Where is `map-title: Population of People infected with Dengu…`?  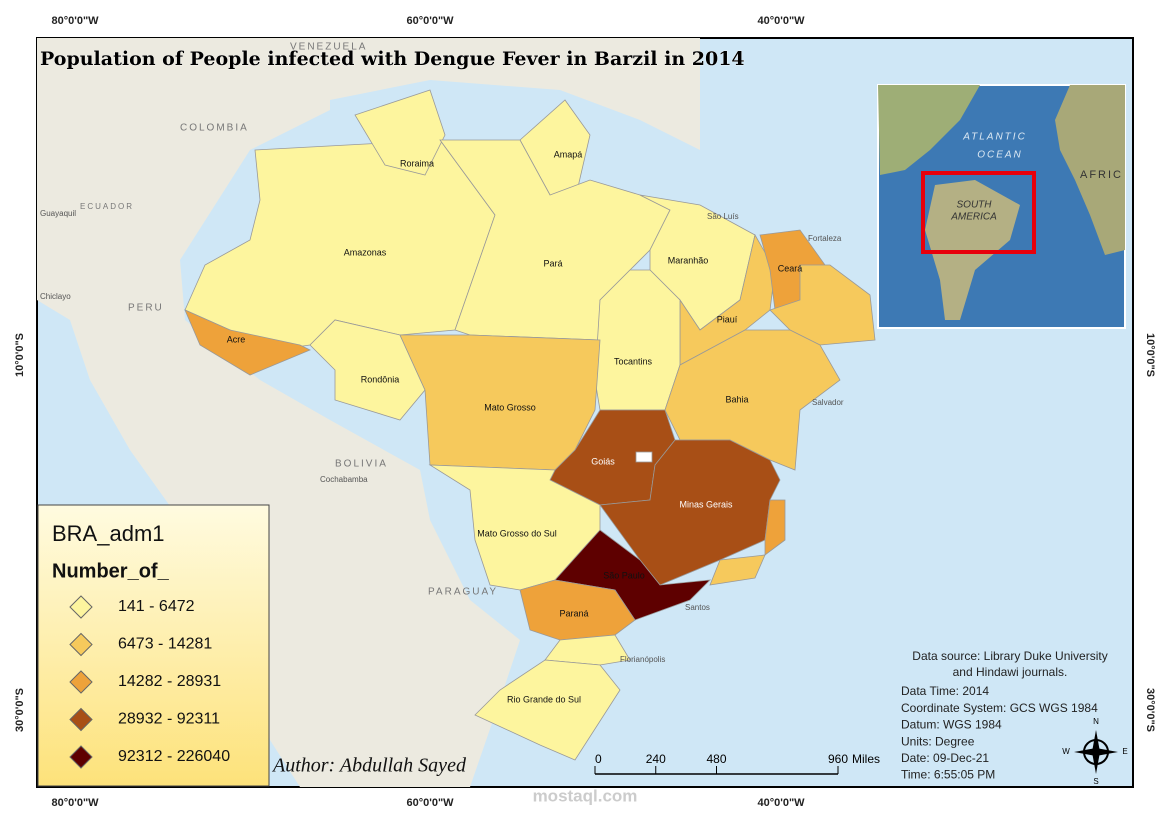
map-title: Population of People infected with Dengu… is located at coordinates (392, 59).